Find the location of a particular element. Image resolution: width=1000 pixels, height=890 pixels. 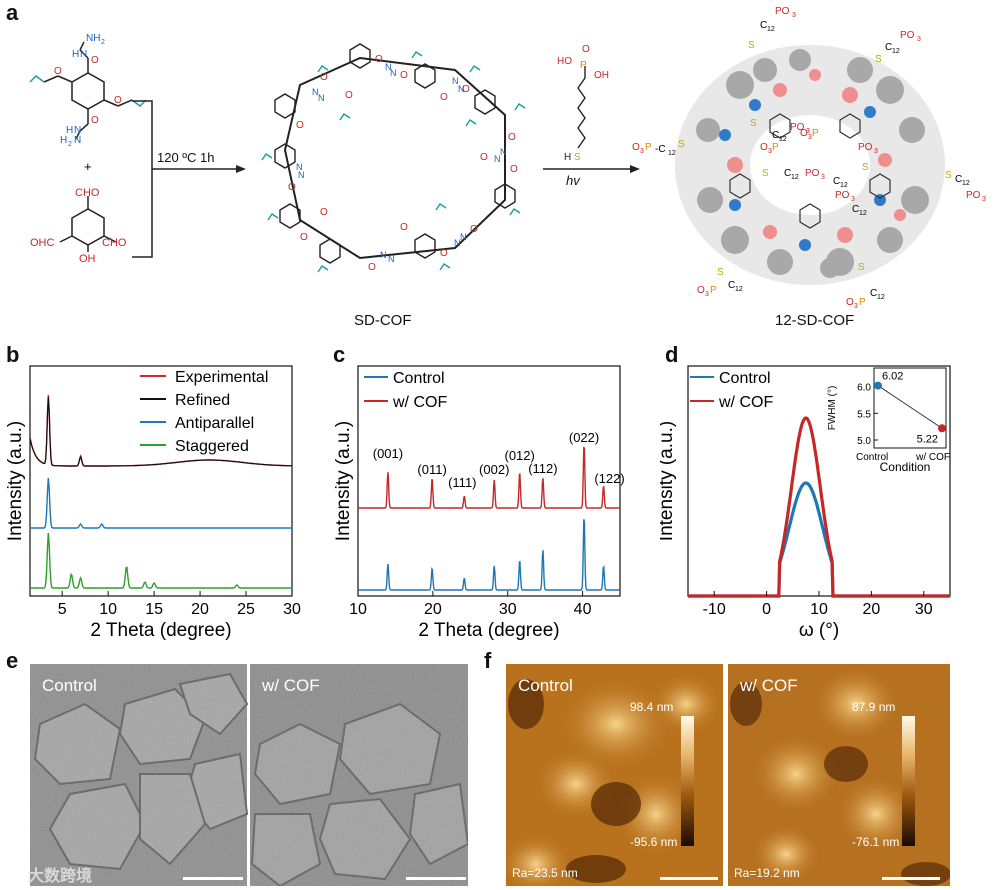

legend-text-wcof: w/ COF is located at coordinates (419, 402).